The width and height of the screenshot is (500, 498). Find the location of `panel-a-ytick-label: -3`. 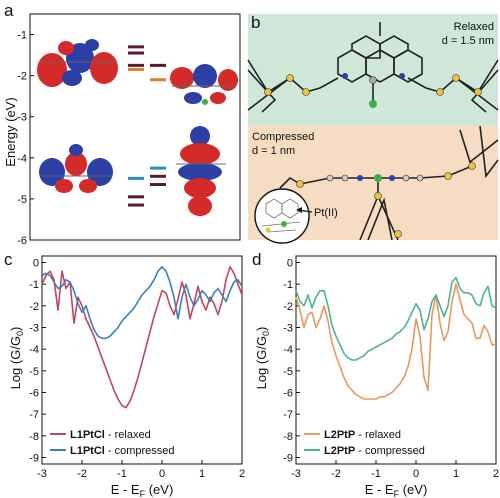

panel-a-ytick-label: -3 is located at coordinates (22, 118).